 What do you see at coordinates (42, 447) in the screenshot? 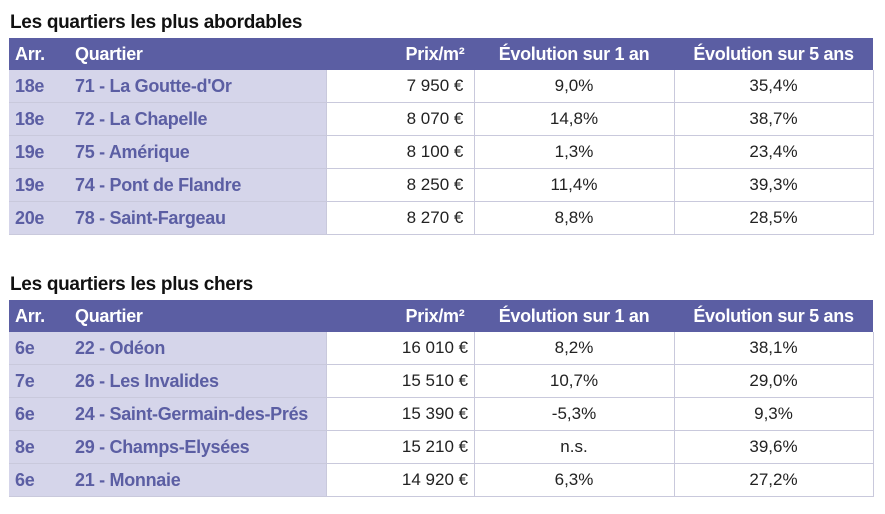
I see `arr-cell: 8e` at bounding box center [42, 447].